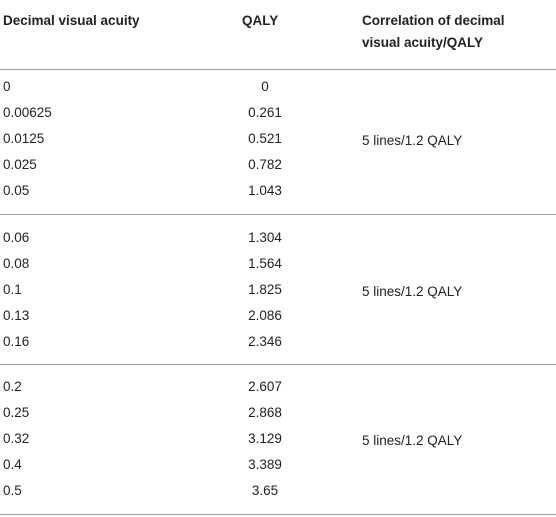  I want to click on table-row: 0.5 3.65, so click(278, 491).